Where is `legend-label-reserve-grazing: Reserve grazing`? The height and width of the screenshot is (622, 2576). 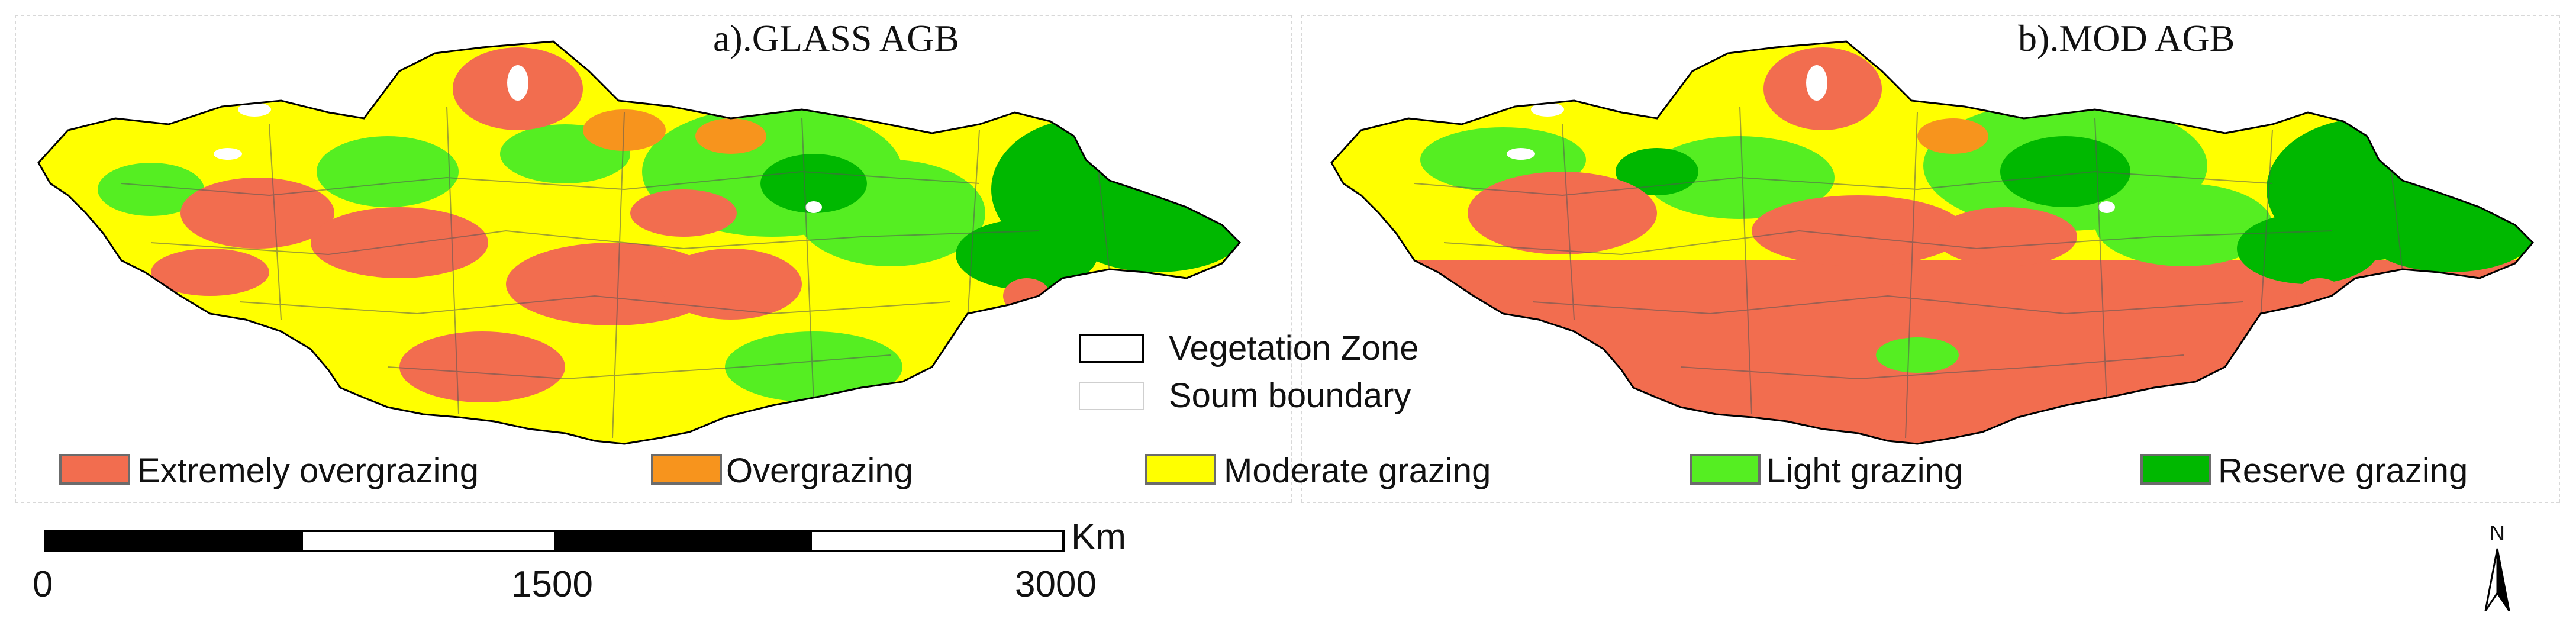
legend-label-reserve-grazing: Reserve grazing is located at coordinates (2343, 471).